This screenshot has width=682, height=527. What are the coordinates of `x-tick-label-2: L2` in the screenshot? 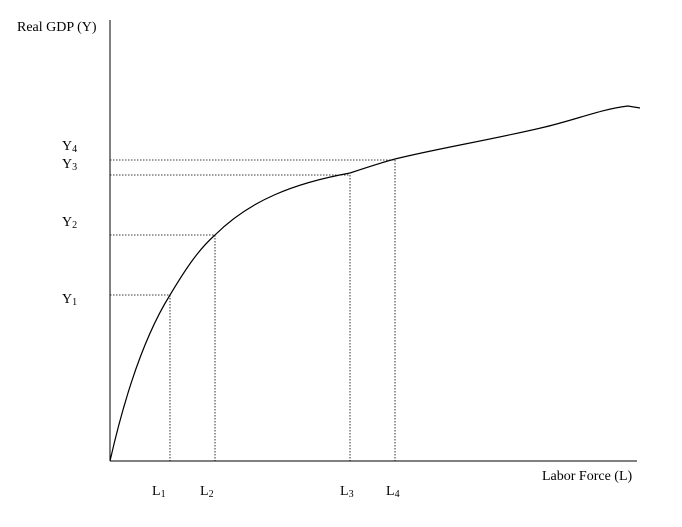 It's located at (207, 492).